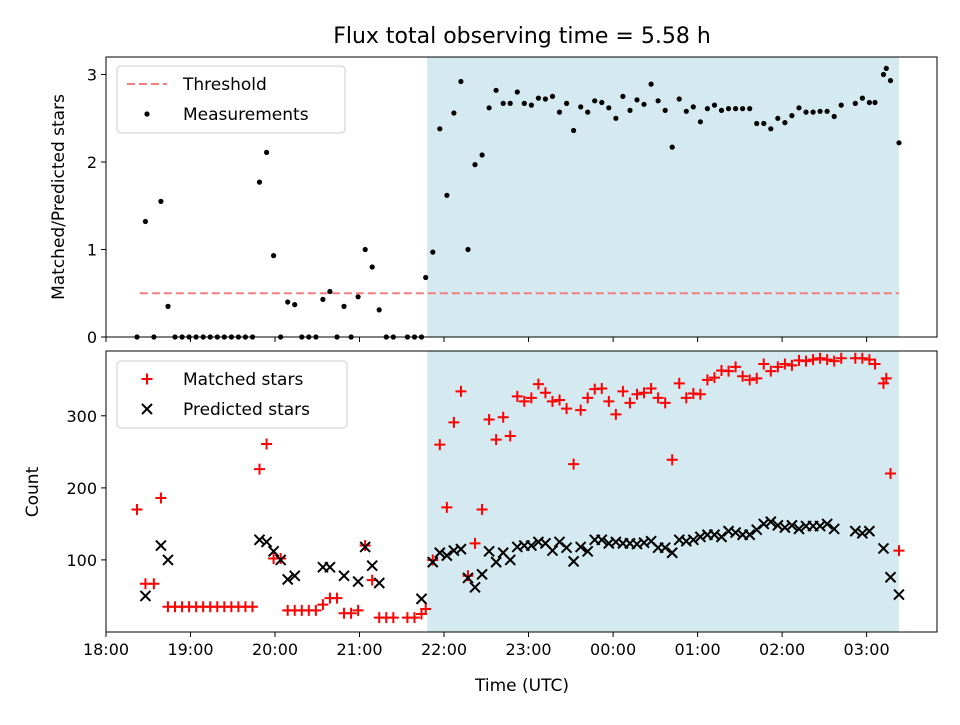  Describe the element at coordinates (147, 114) in the screenshot. I see `legend-dot-swatch` at that location.